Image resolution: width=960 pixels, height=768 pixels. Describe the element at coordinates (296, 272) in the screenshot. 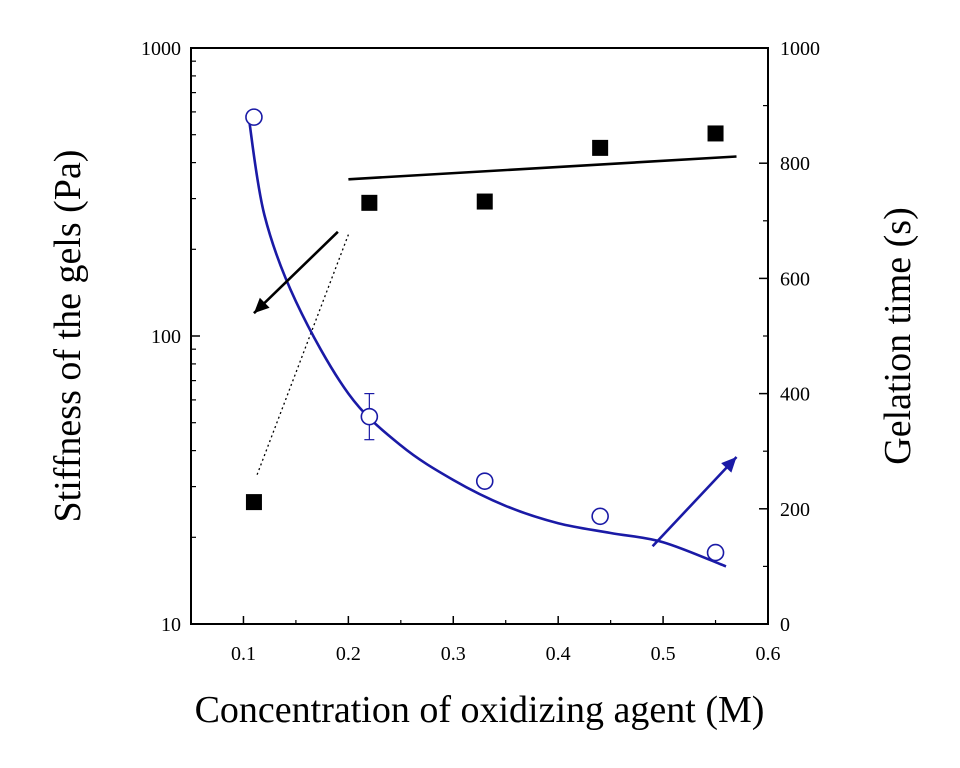

I see `left-axis-arrow-shaft` at that location.